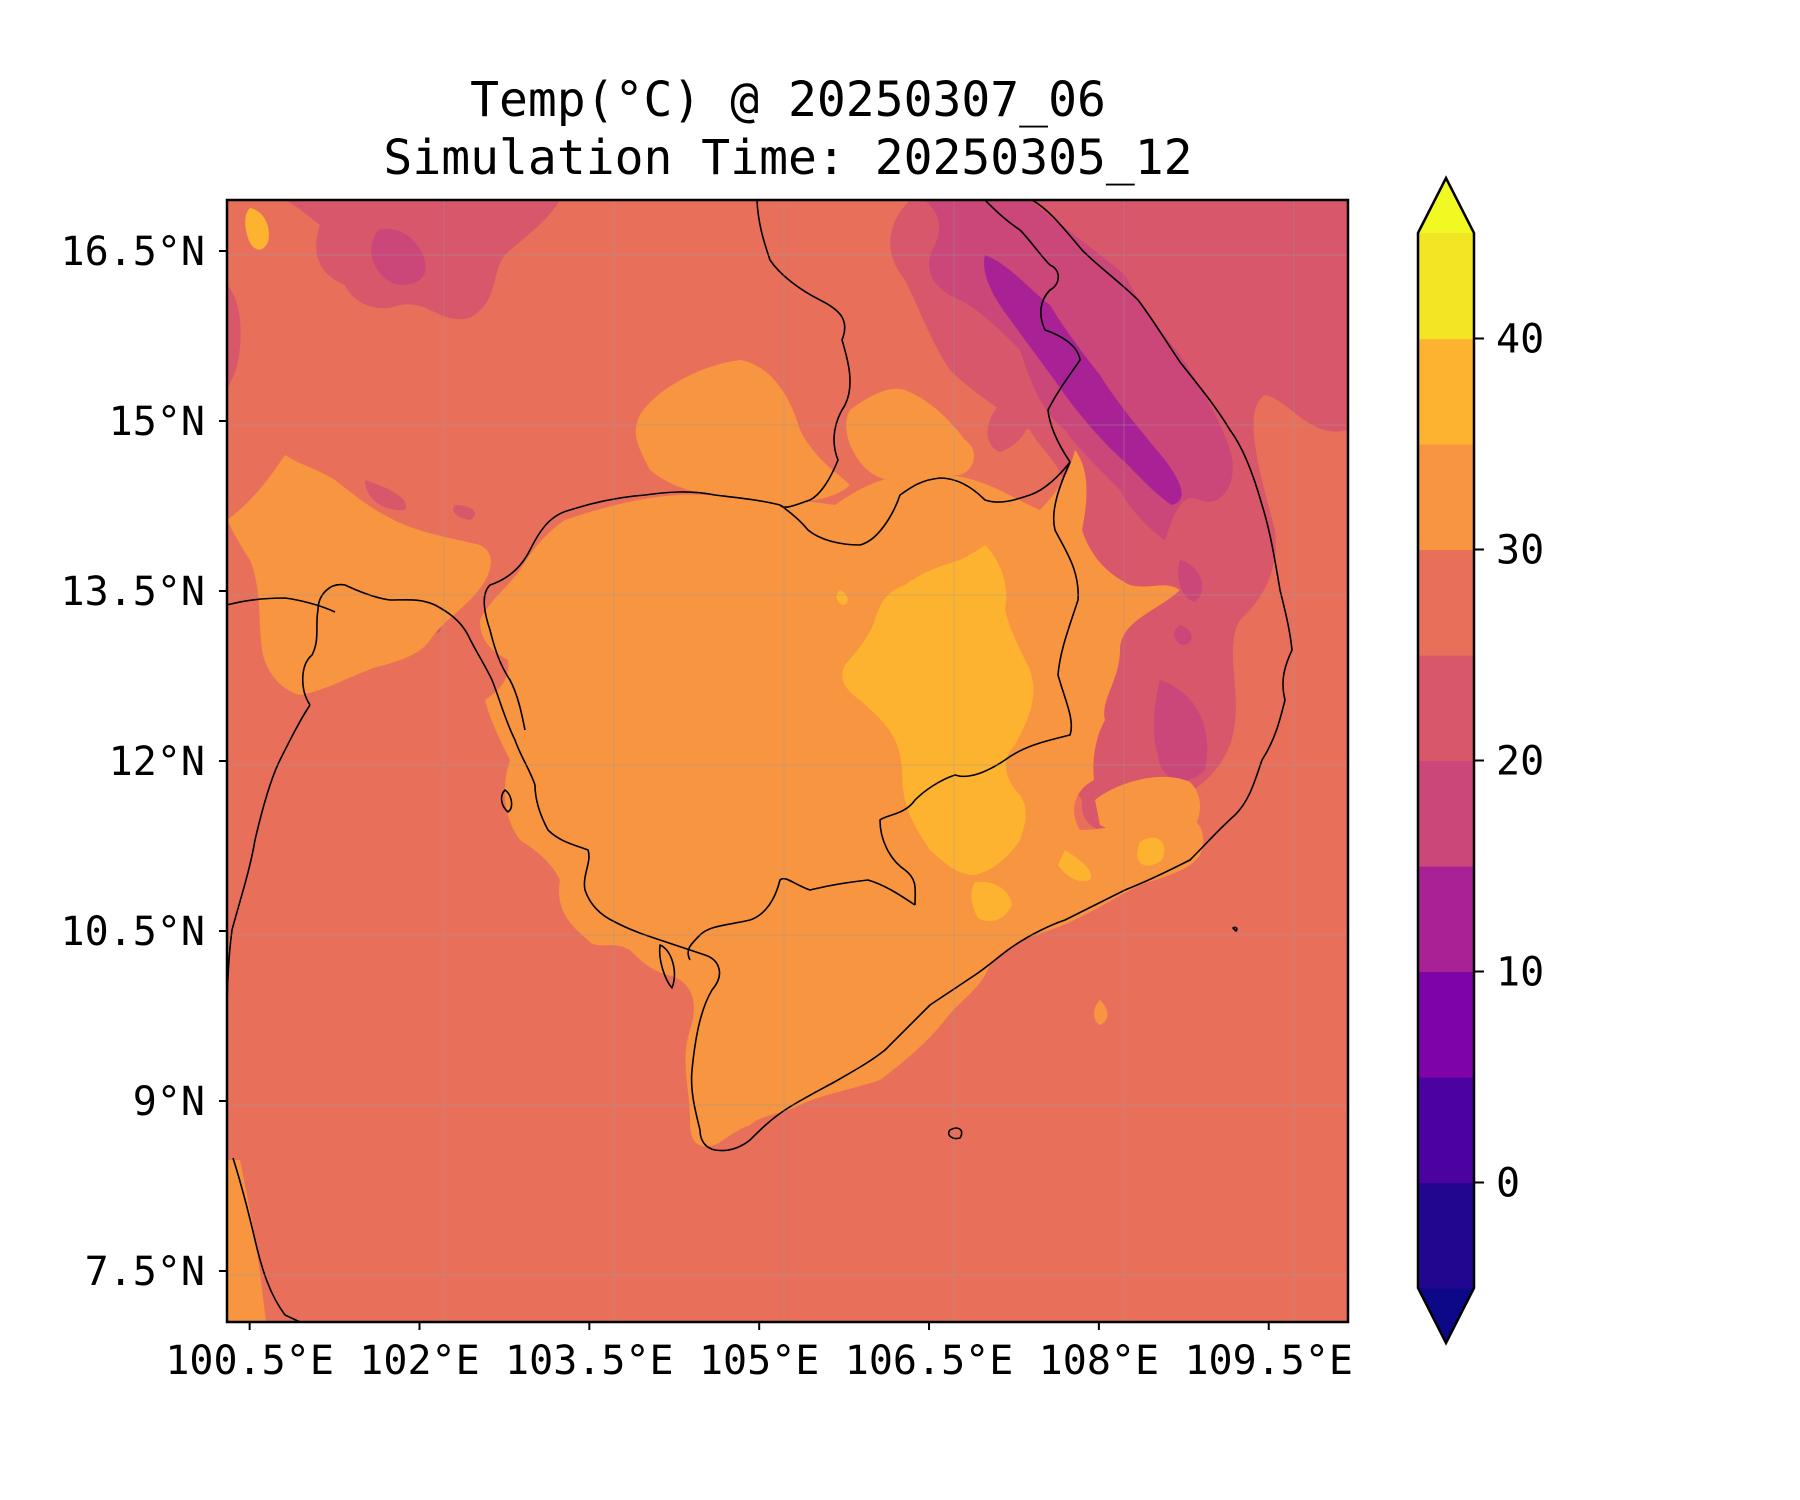 The height and width of the screenshot is (1500, 1800). I want to click on colorbar-extend-max-triangle, so click(1446, 205).